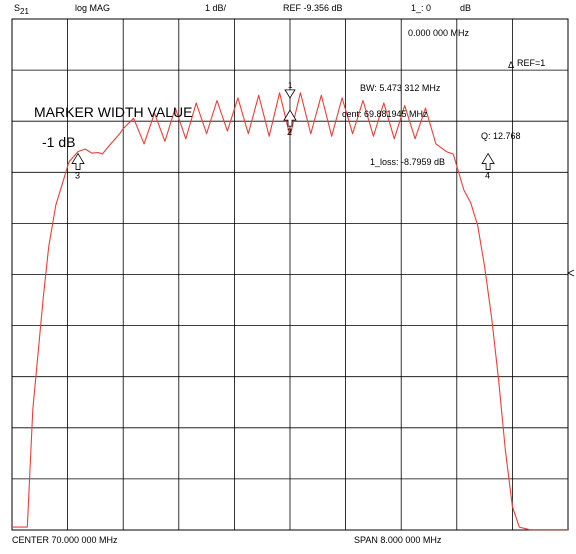 The image size is (576, 554). I want to click on param-label: S21, so click(21, 9).